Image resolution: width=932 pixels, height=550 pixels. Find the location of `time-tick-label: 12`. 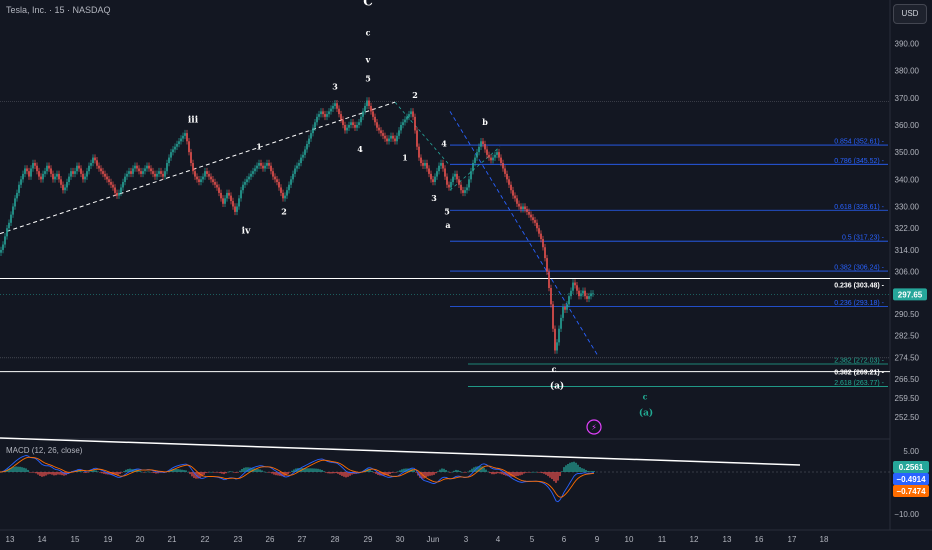

time-tick-label: 12 is located at coordinates (694, 539).